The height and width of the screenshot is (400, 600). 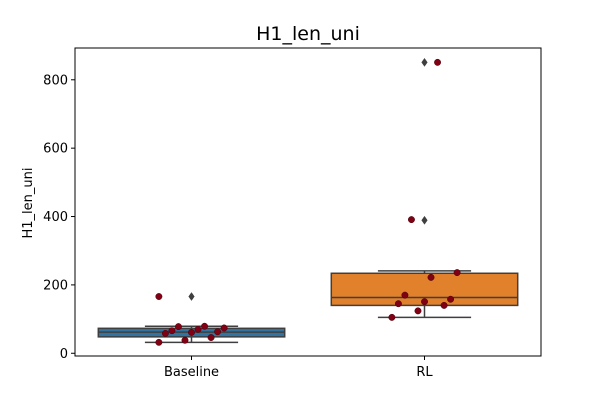 What do you see at coordinates (64, 354) in the screenshot?
I see `y-tick-label: 0` at bounding box center [64, 354].